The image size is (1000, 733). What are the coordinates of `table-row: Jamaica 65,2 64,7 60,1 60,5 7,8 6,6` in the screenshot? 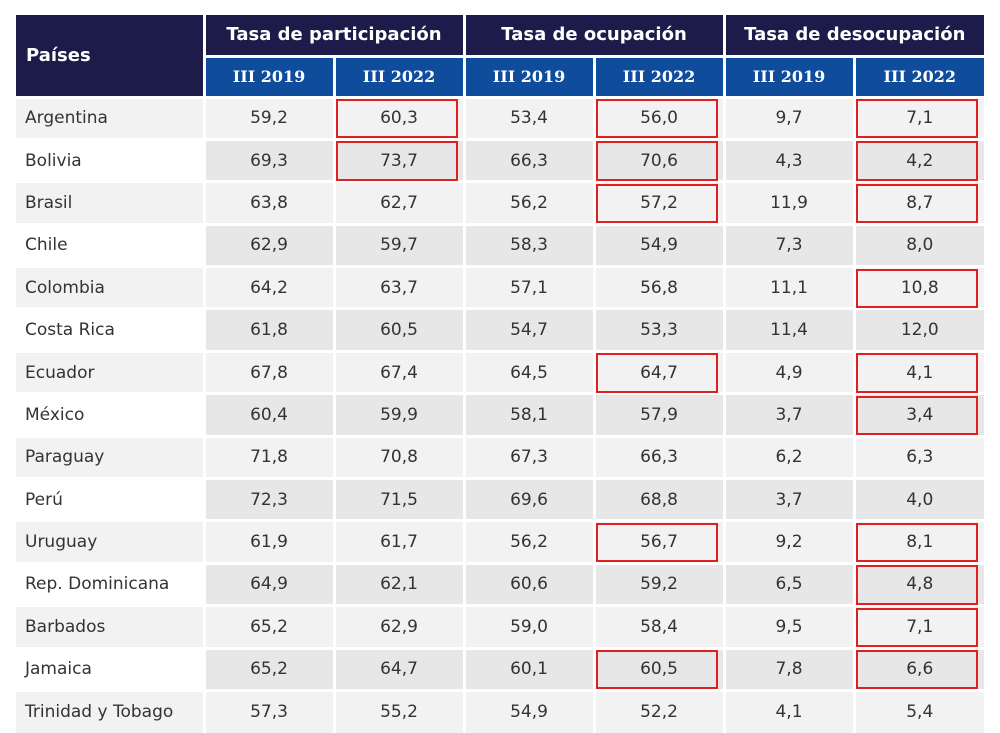 It's located at (500, 668).